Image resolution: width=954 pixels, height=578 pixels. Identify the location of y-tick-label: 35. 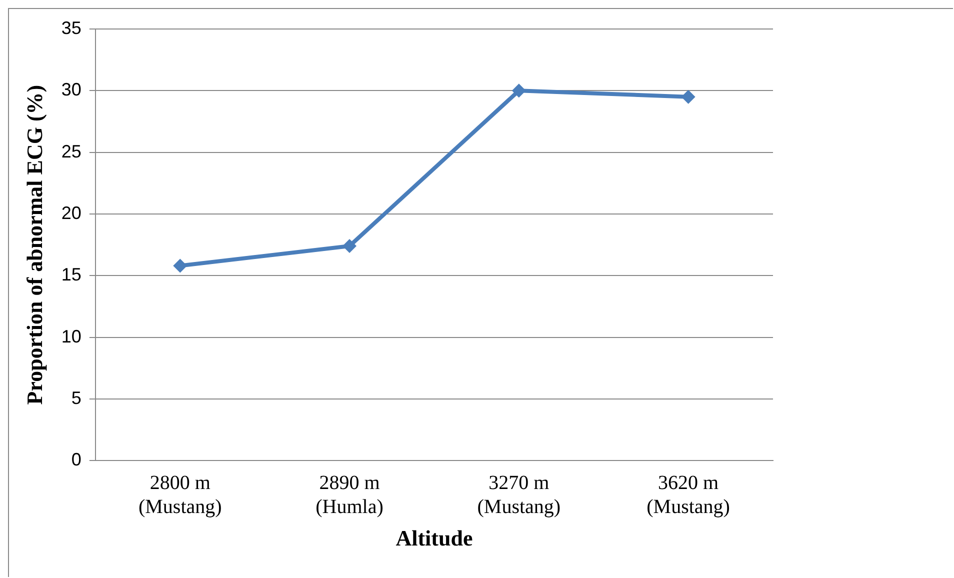
(71, 28).